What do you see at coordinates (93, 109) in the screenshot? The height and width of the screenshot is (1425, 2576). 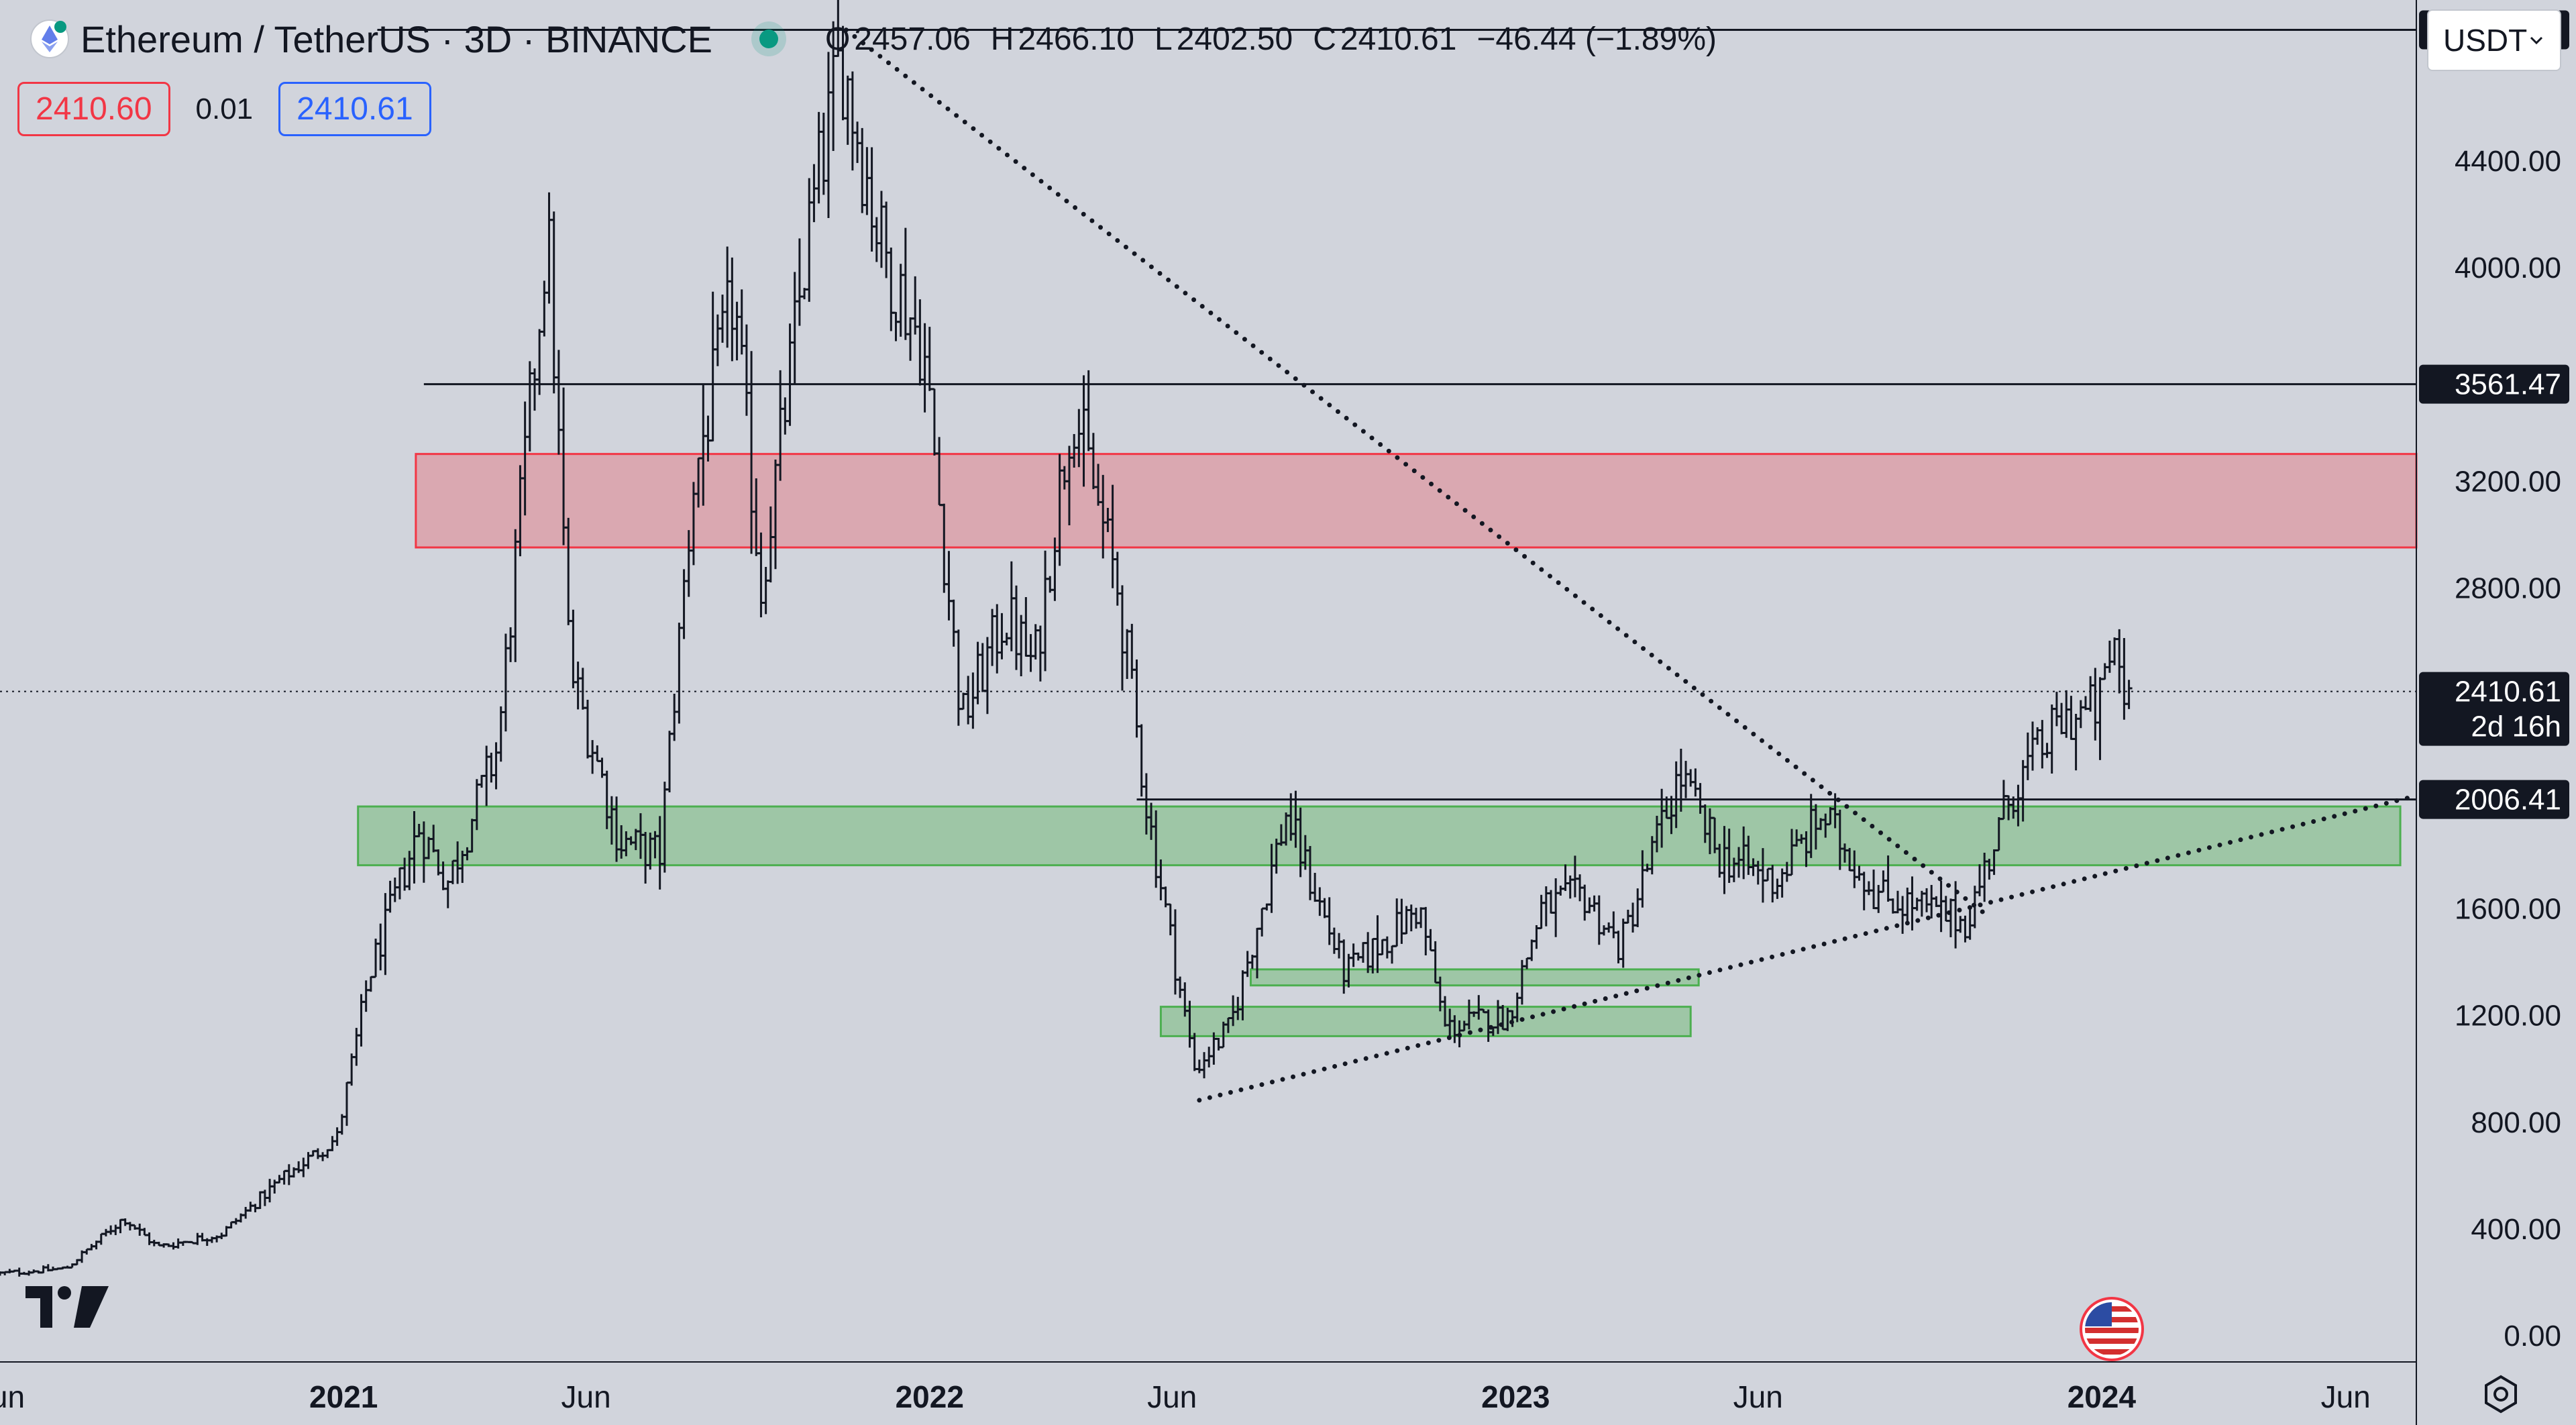 I see `sell-button: 2410.60` at bounding box center [93, 109].